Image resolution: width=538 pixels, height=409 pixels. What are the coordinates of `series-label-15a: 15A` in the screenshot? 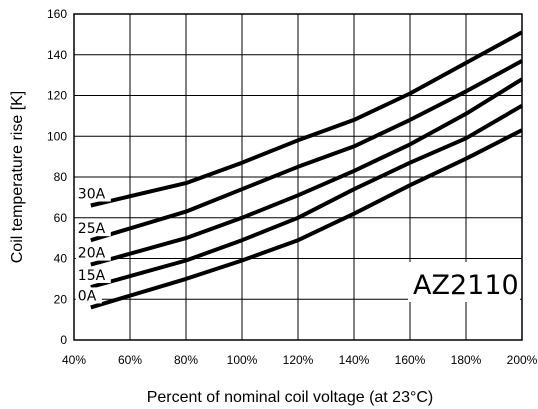 It's located at (92, 276).